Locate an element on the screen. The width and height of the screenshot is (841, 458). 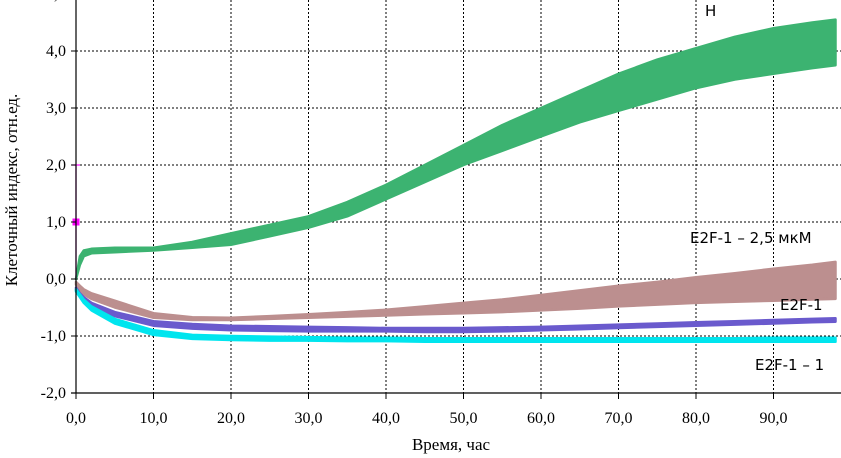
series-label-3: E2F-1 is located at coordinates (801, 305).